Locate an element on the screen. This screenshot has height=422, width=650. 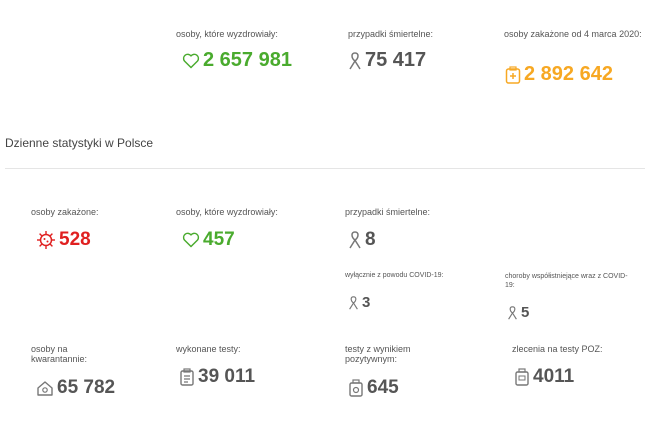
daily-recovered-value-group: 457 is located at coordinates (208, 240).